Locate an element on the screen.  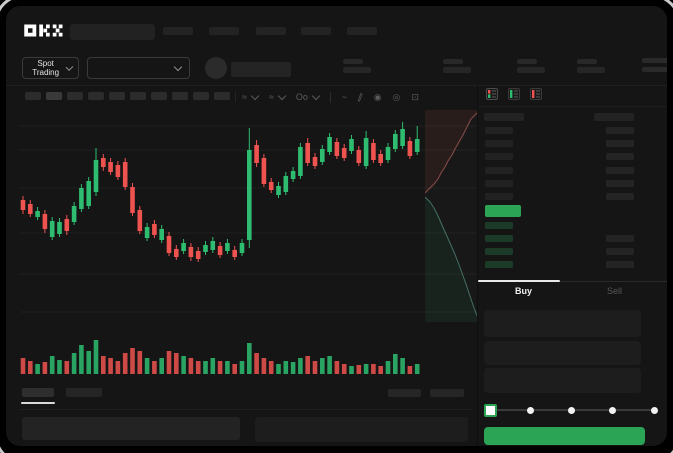
assets-panel-placeholder is located at coordinates (361, 429).